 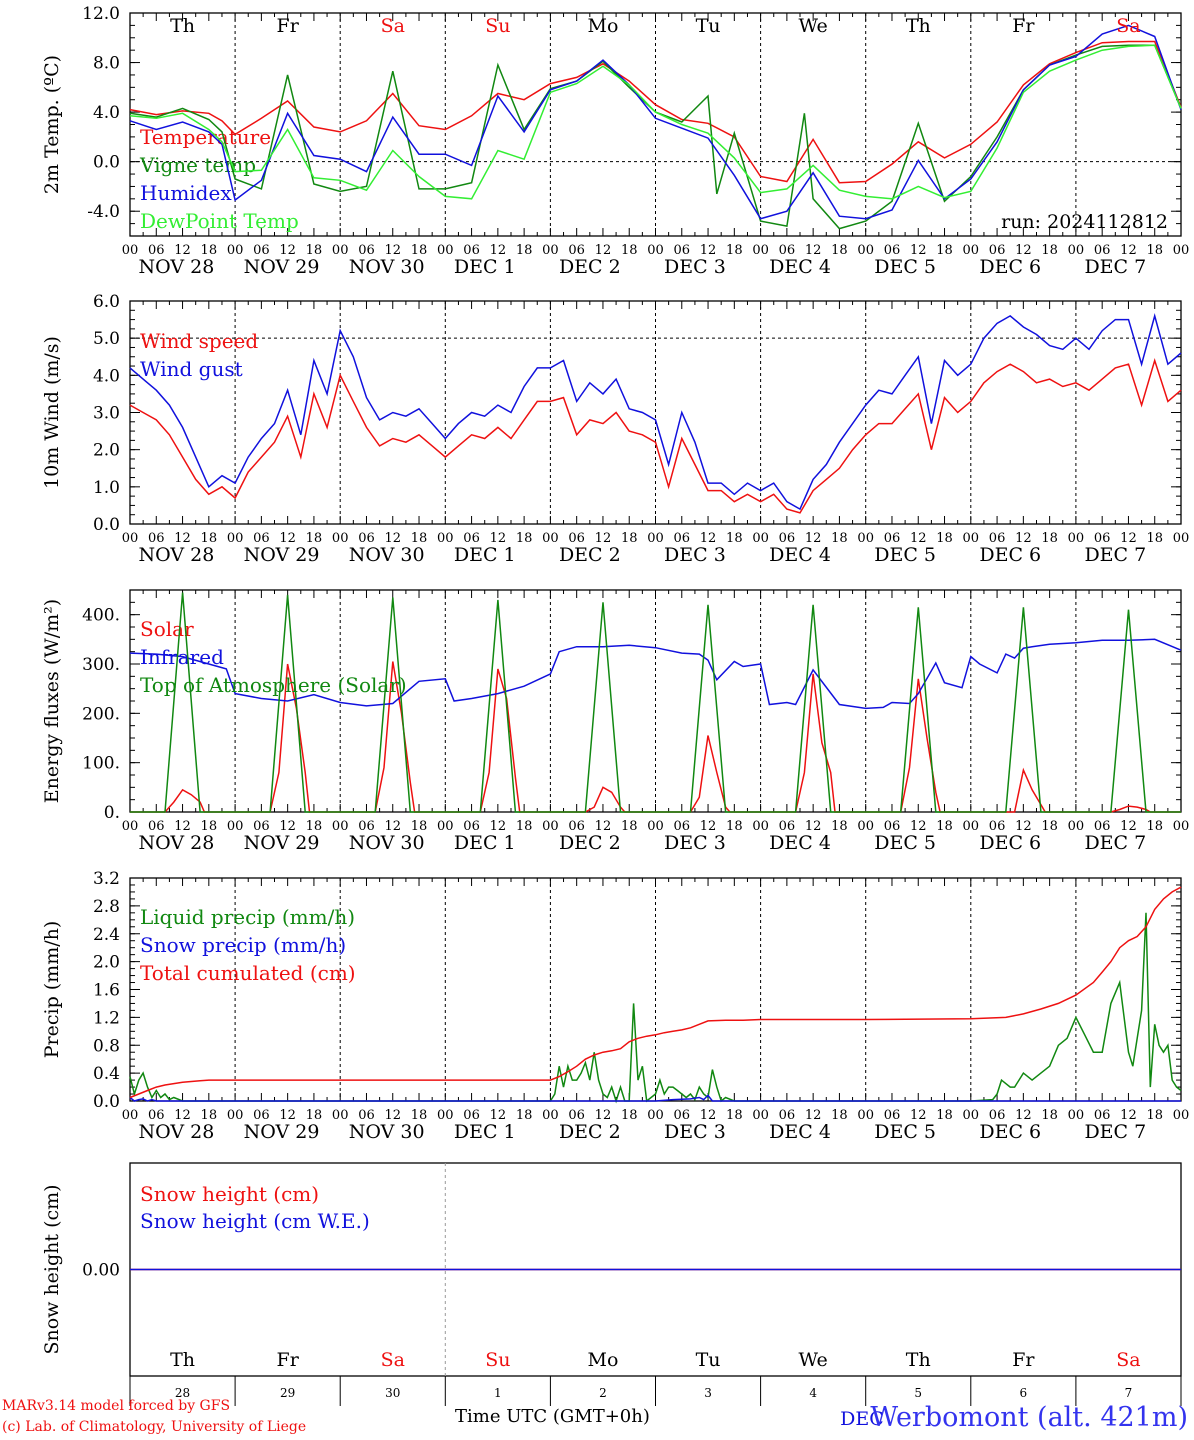 I want to click on y-tick-label: 6.0, so click(x=106, y=302).